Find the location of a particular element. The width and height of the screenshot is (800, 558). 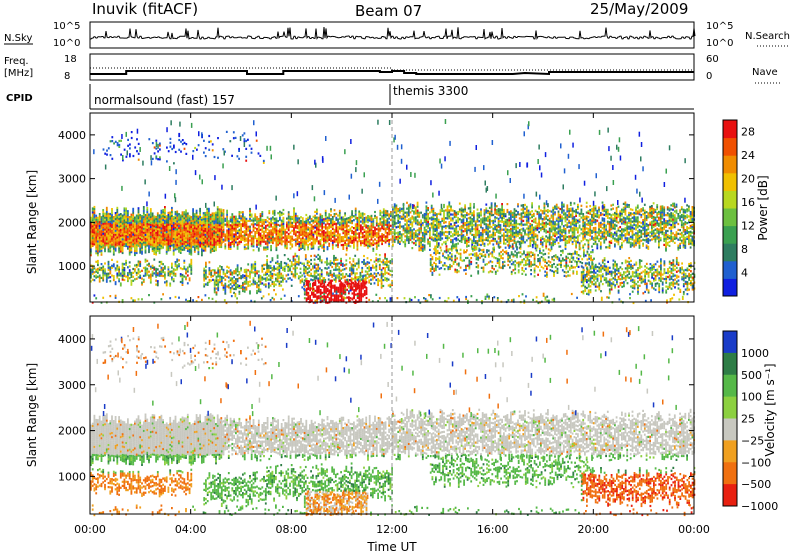

date-title: 25/May/2009 is located at coordinates (639, 9).